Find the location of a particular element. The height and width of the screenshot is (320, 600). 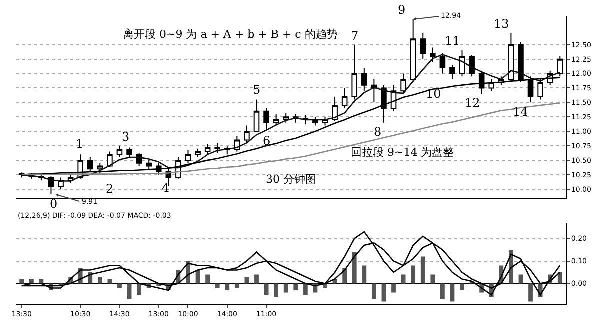

annotation: 11 is located at coordinates (452, 41).